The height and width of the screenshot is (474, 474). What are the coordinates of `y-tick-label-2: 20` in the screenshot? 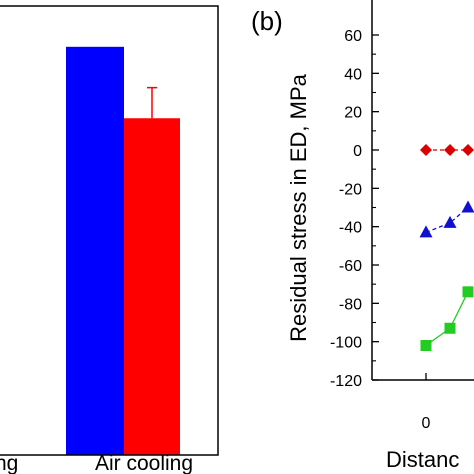 It's located at (353, 113).